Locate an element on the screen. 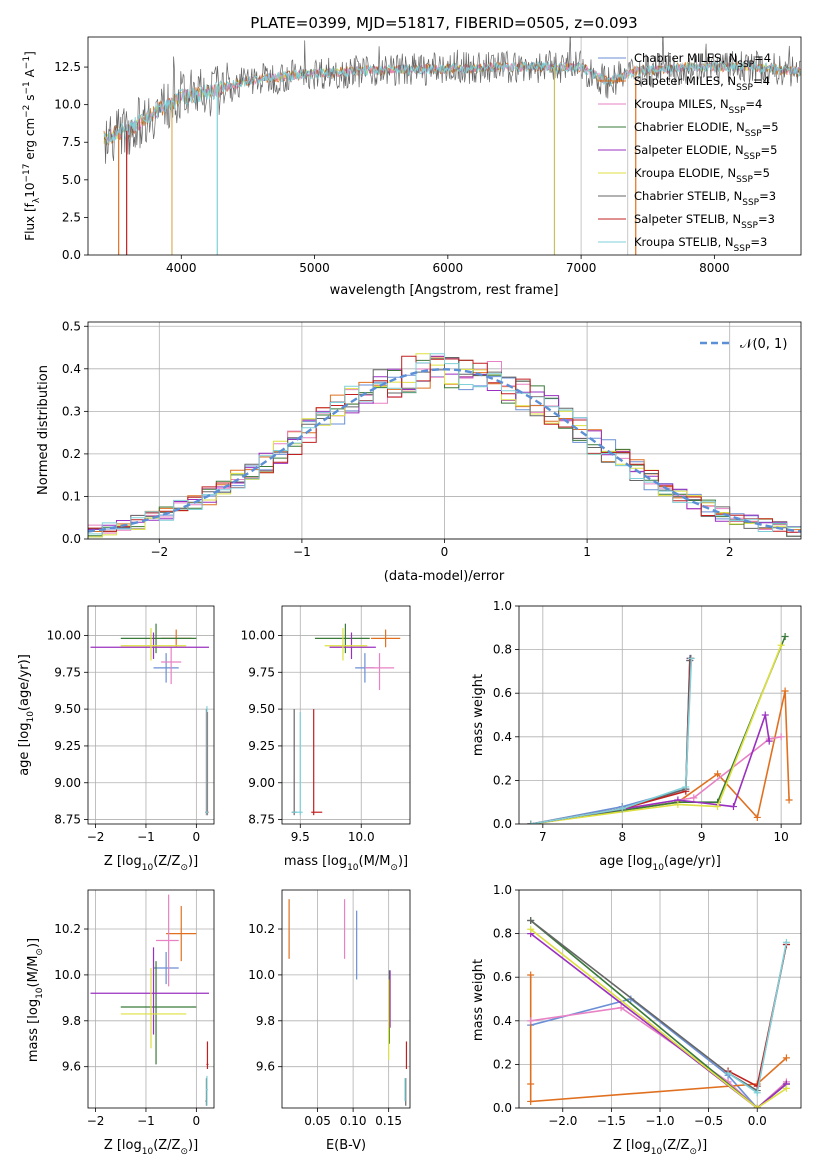  tick-label-x: 6000 is located at coordinates (448, 268).